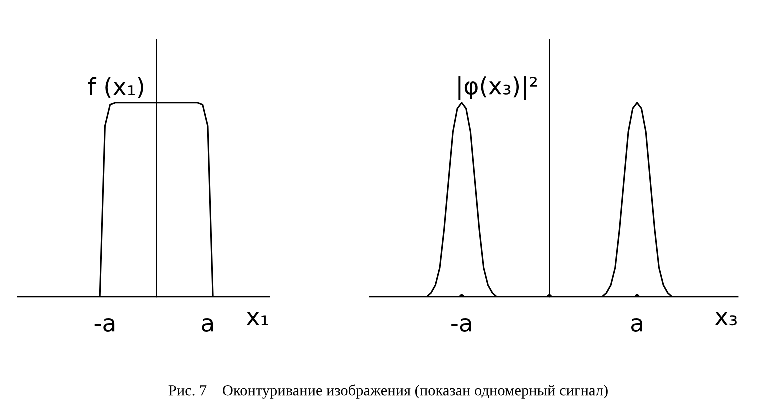 The height and width of the screenshot is (419, 777). Describe the element at coordinates (498, 88) in the screenshot. I see `y-axis-title: |φ(x₃)|²` at that location.